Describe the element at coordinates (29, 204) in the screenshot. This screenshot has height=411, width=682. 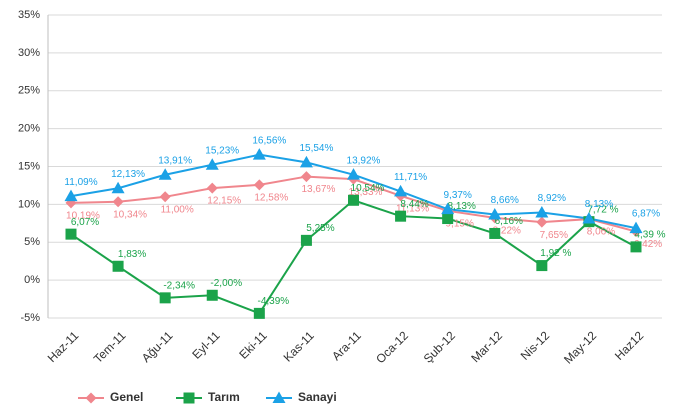
I see `y-tick-label: 10%` at that location.